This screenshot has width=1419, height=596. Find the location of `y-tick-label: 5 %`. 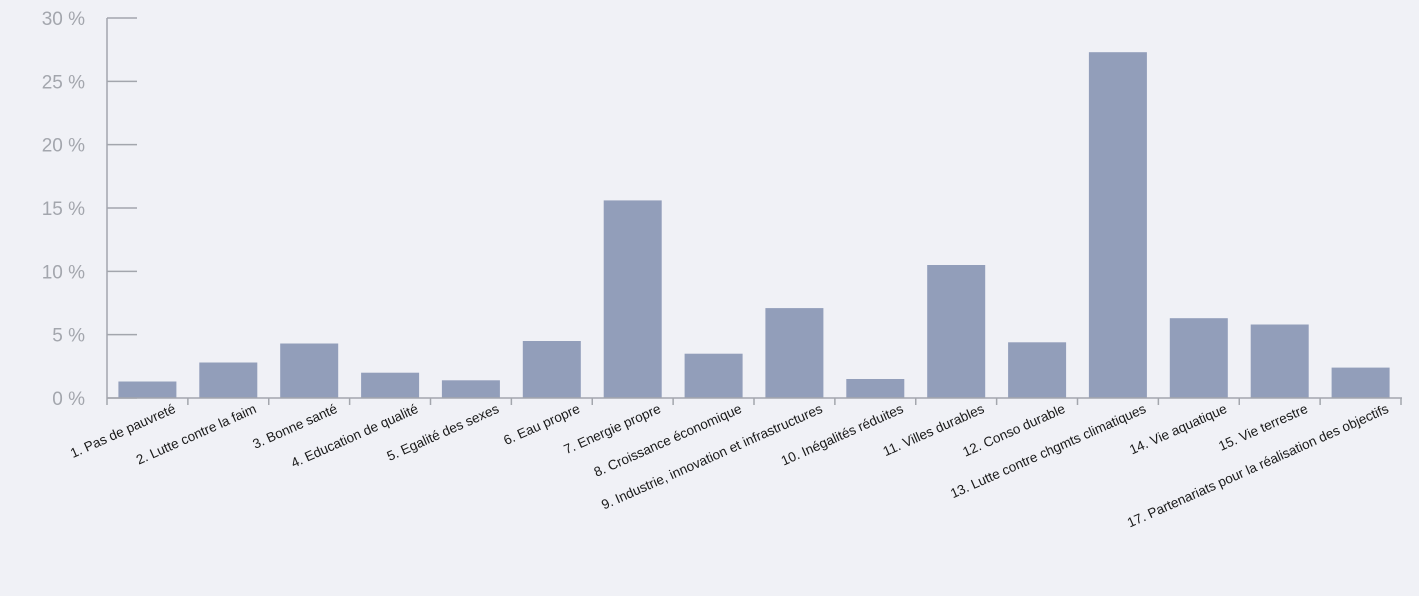

y-tick-label: 5 % is located at coordinates (68, 336).